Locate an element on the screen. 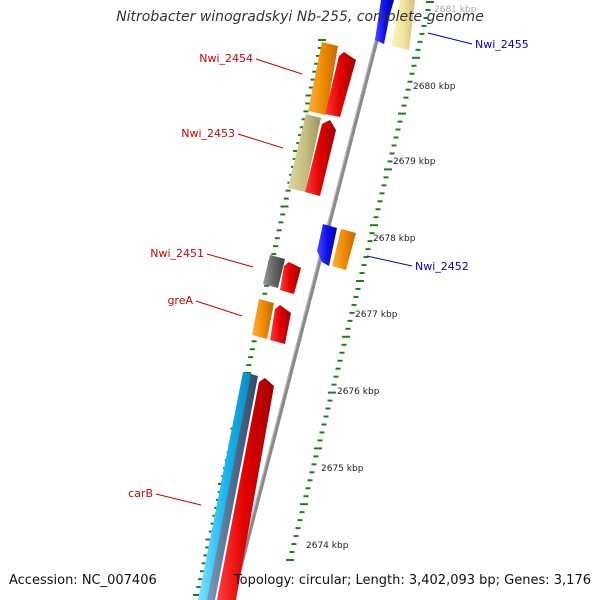 This screenshot has width=600, height=600. gene-carb is located at coordinates (245, 489).